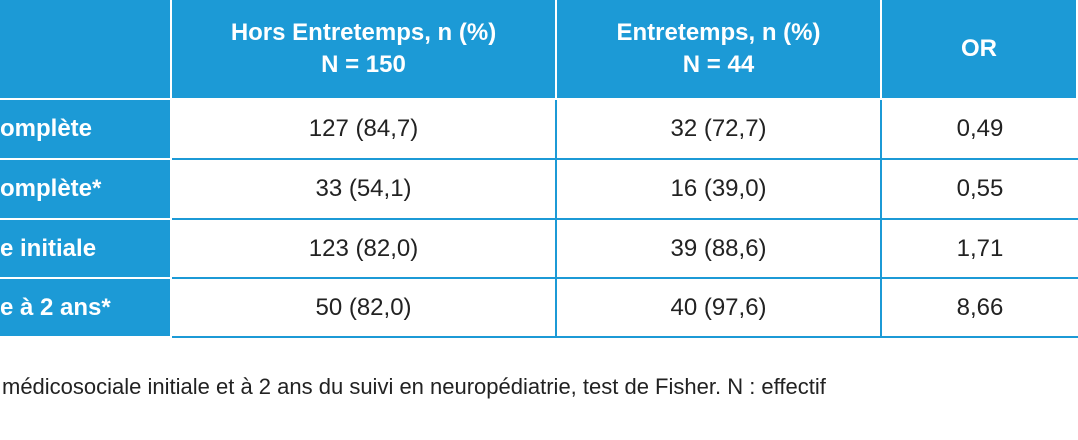  What do you see at coordinates (85, 248) in the screenshot?
I see `row-label: e initiale` at bounding box center [85, 248].